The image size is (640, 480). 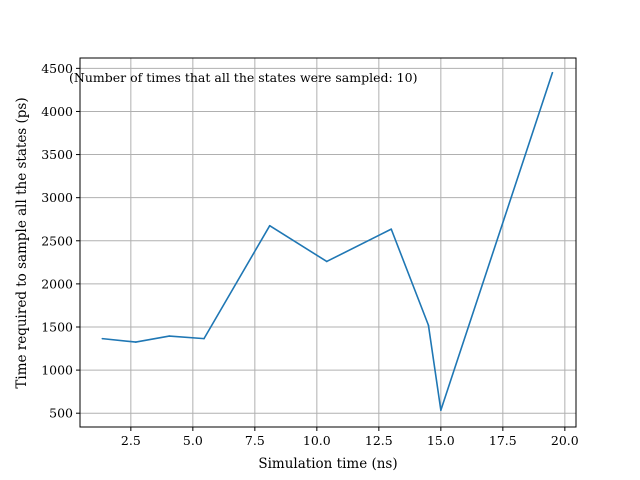 I want to click on x-tick-label: 5.0, so click(x=193, y=440).